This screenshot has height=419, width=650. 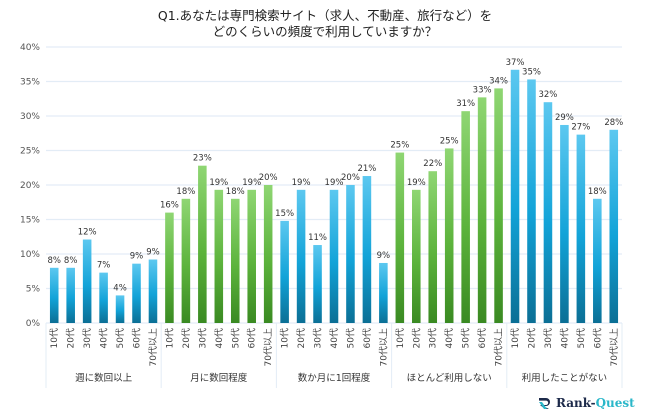 What do you see at coordinates (449, 378) in the screenshot?
I see `group-label: ほとんど利用しない` at bounding box center [449, 378].